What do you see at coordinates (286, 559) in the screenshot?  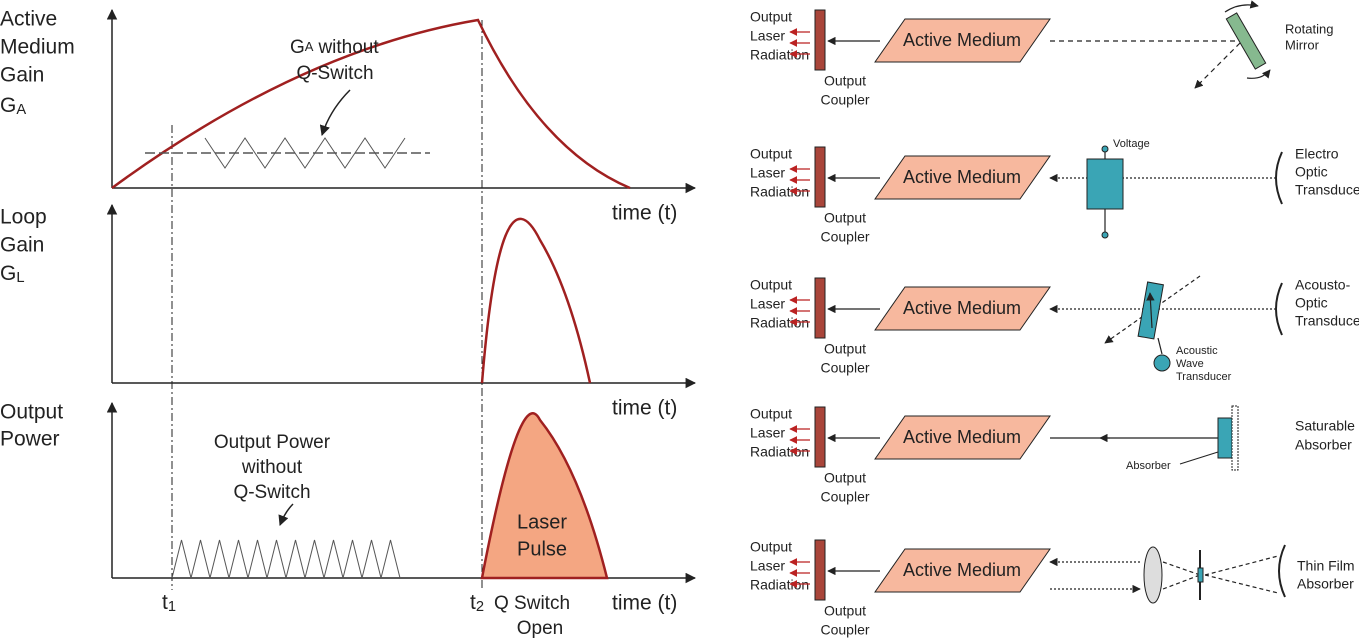 I see `power-oscillation` at bounding box center [286, 559].